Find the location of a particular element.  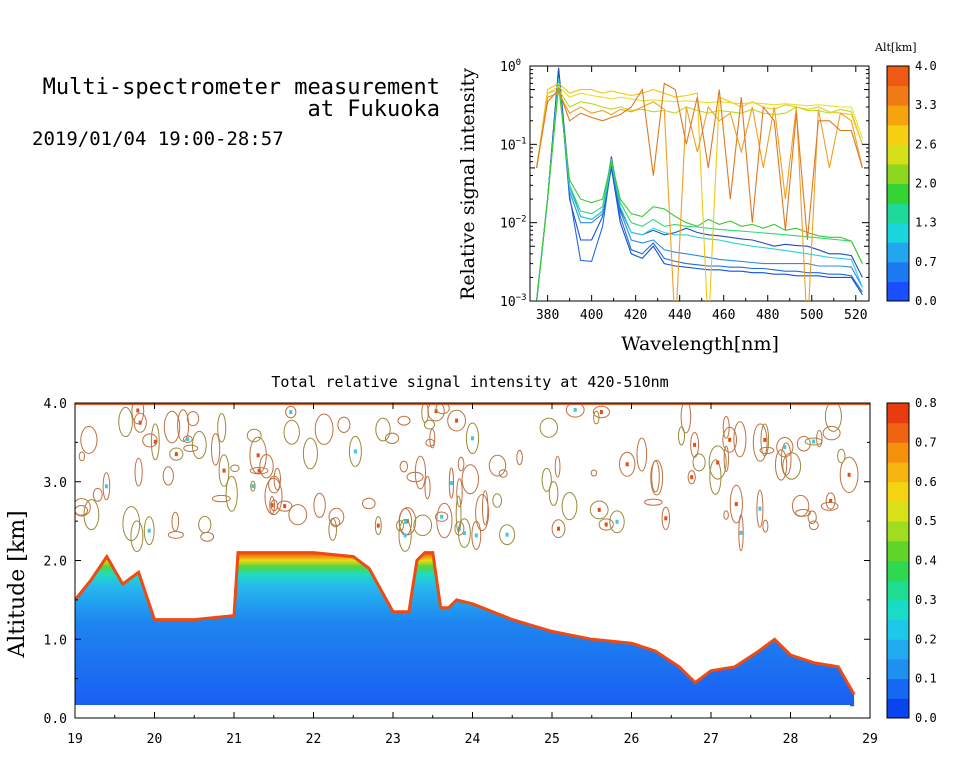

spectrum-x-ticks: 380 400 420 440 460 480 500 520 is located at coordinates (702, 194).